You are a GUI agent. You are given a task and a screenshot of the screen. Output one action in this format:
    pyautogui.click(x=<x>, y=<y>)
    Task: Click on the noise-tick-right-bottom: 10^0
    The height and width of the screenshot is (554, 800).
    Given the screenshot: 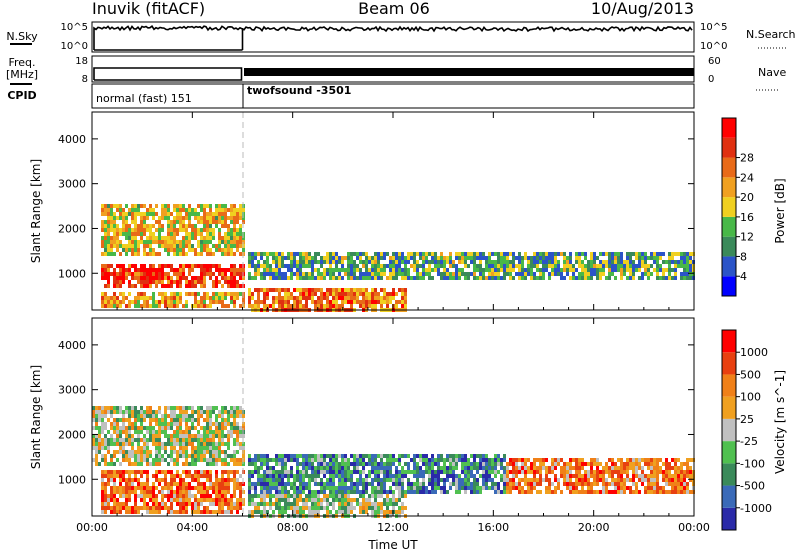 What is the action you would take?
    pyautogui.click(x=713, y=46)
    